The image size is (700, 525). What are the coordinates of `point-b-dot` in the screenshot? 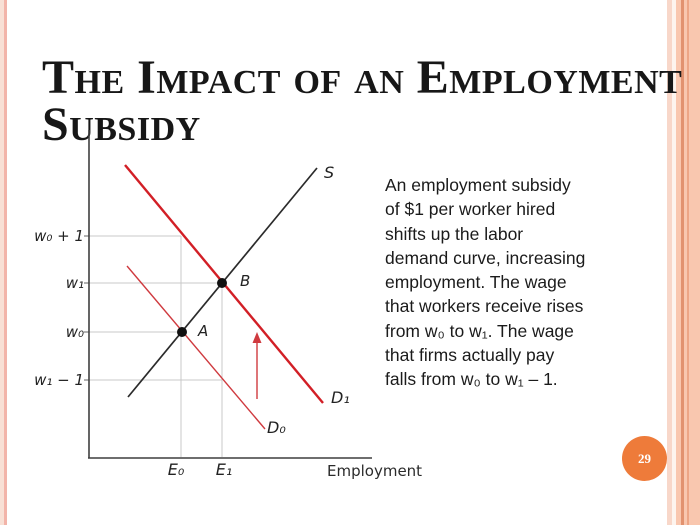 It's located at (222, 283).